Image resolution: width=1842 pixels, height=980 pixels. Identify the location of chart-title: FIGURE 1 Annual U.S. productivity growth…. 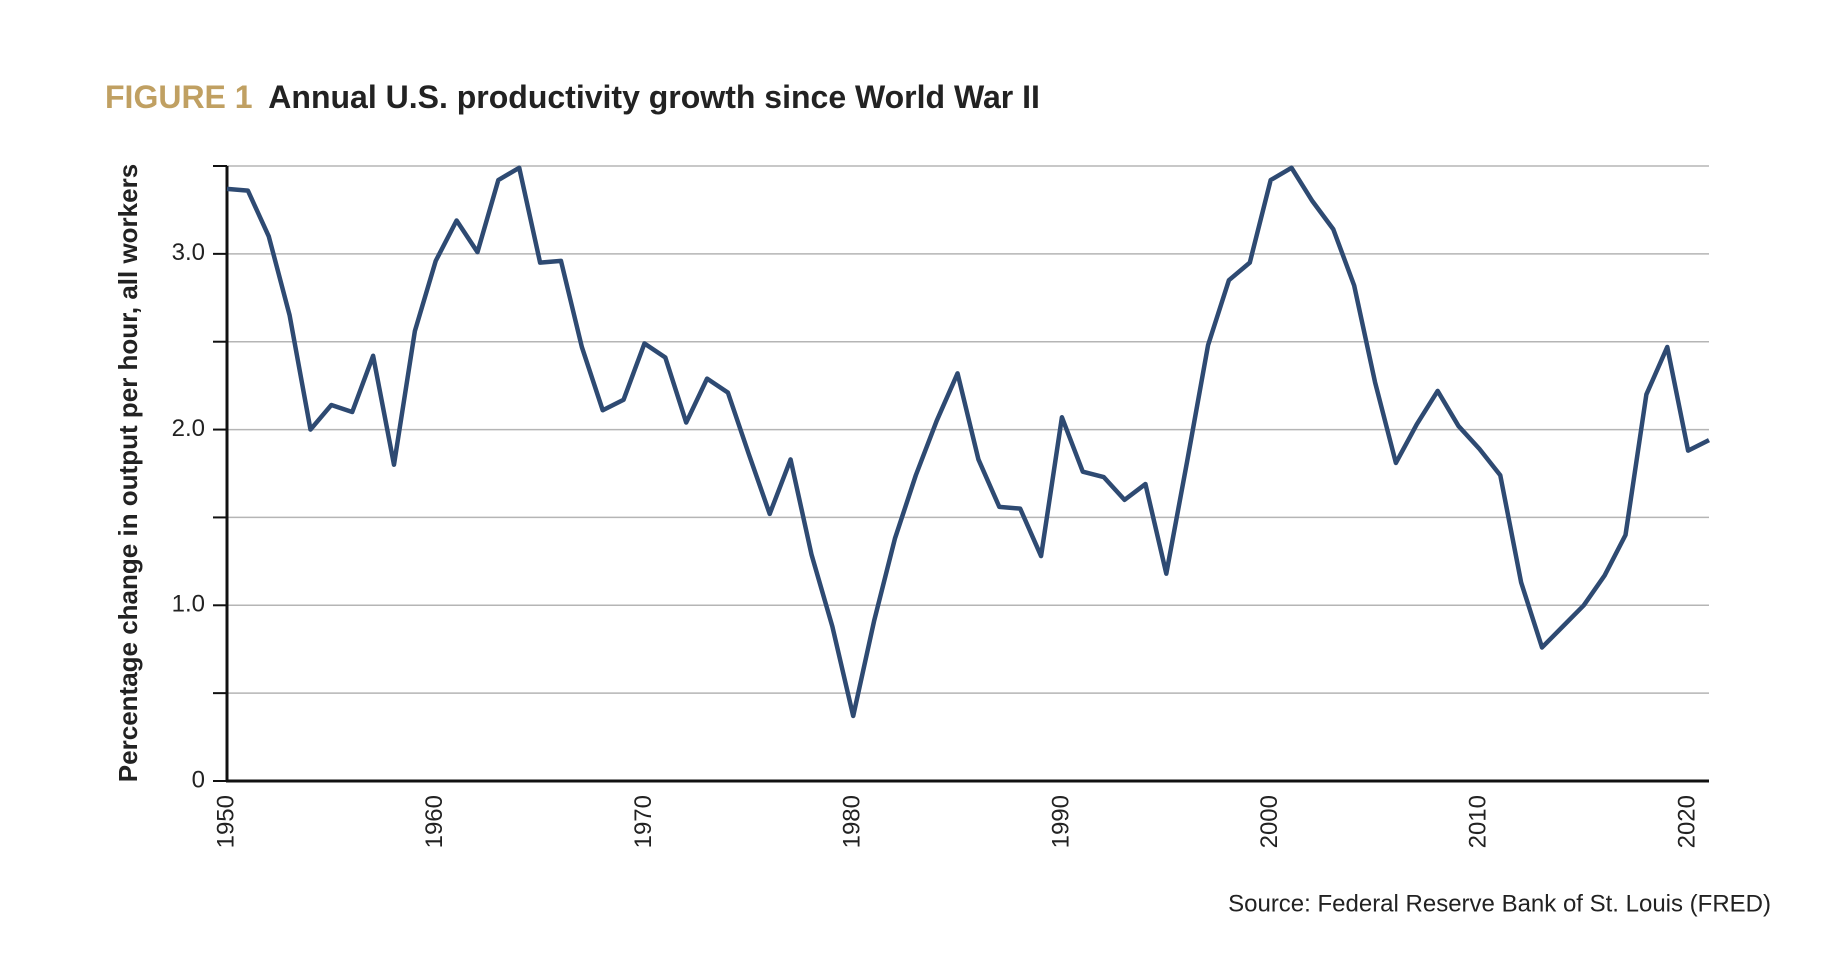
(572, 97).